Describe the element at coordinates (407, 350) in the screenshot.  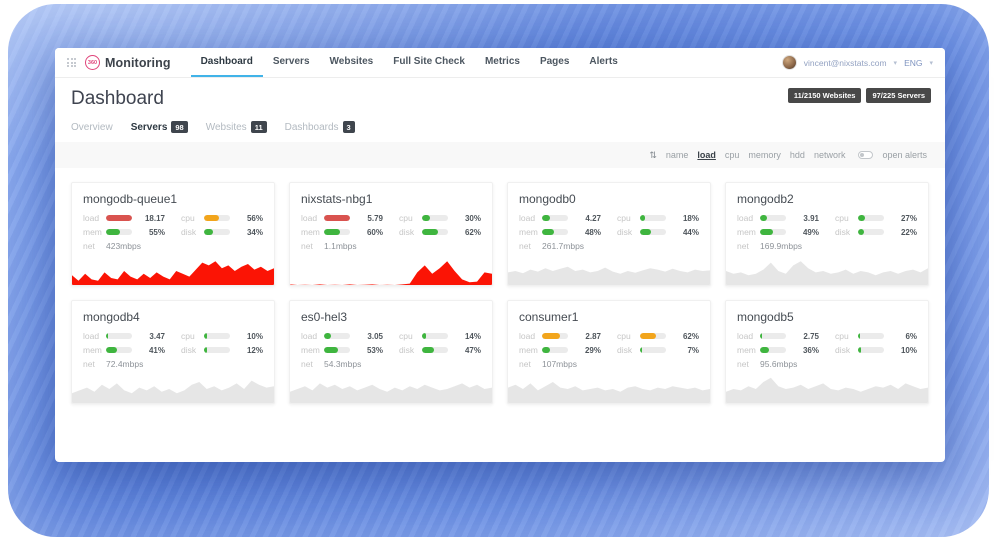
I see `metric-label-disk: disk` at that location.